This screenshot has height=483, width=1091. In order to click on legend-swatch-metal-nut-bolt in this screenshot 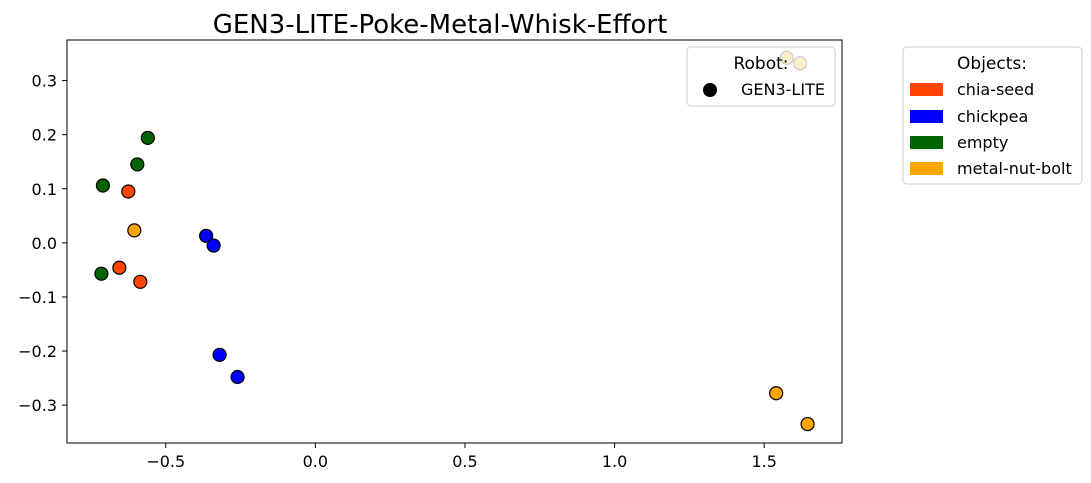, I will do `click(926, 168)`.